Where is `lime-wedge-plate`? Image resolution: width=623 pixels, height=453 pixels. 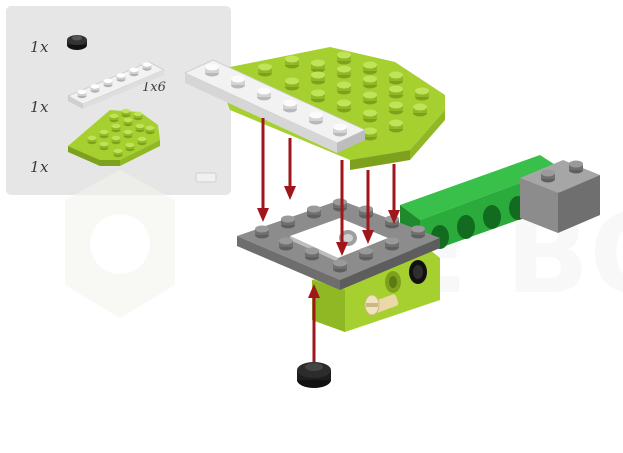
lime-wedge-plate is located at coordinates (330, 108).